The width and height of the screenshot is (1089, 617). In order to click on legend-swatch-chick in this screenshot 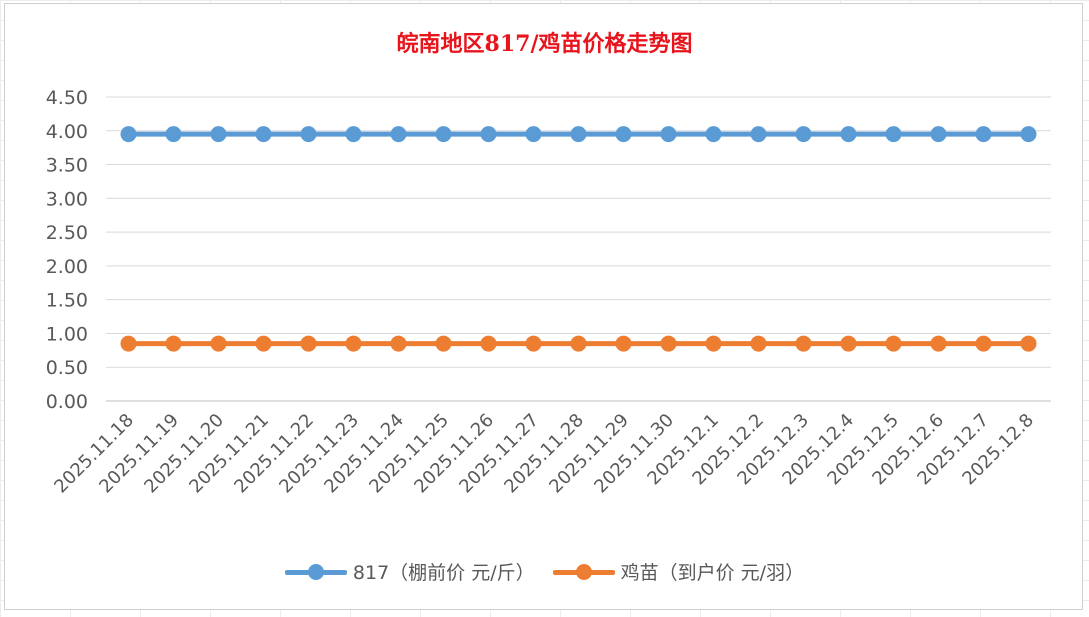, I will do `click(583, 572)`.